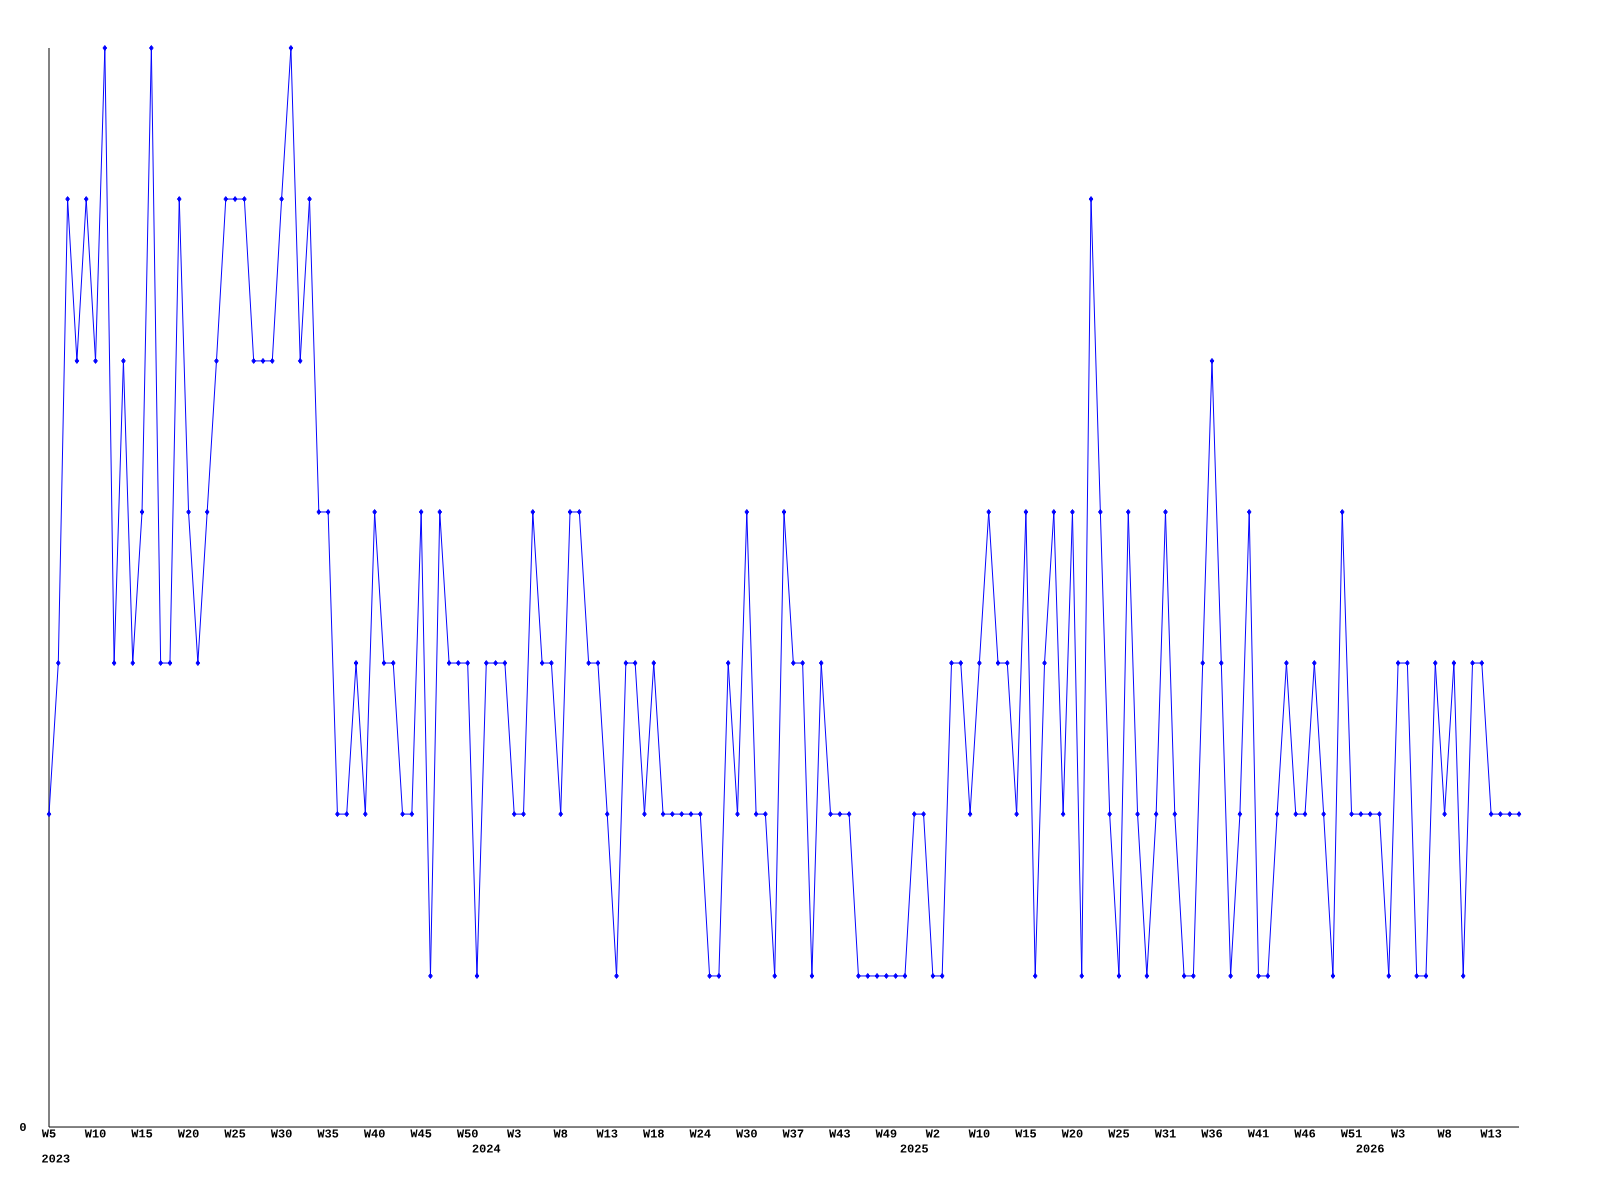 The image size is (1600, 1200). Describe the element at coordinates (1212, 1133) in the screenshot. I see `x-tick-label: W36` at that location.